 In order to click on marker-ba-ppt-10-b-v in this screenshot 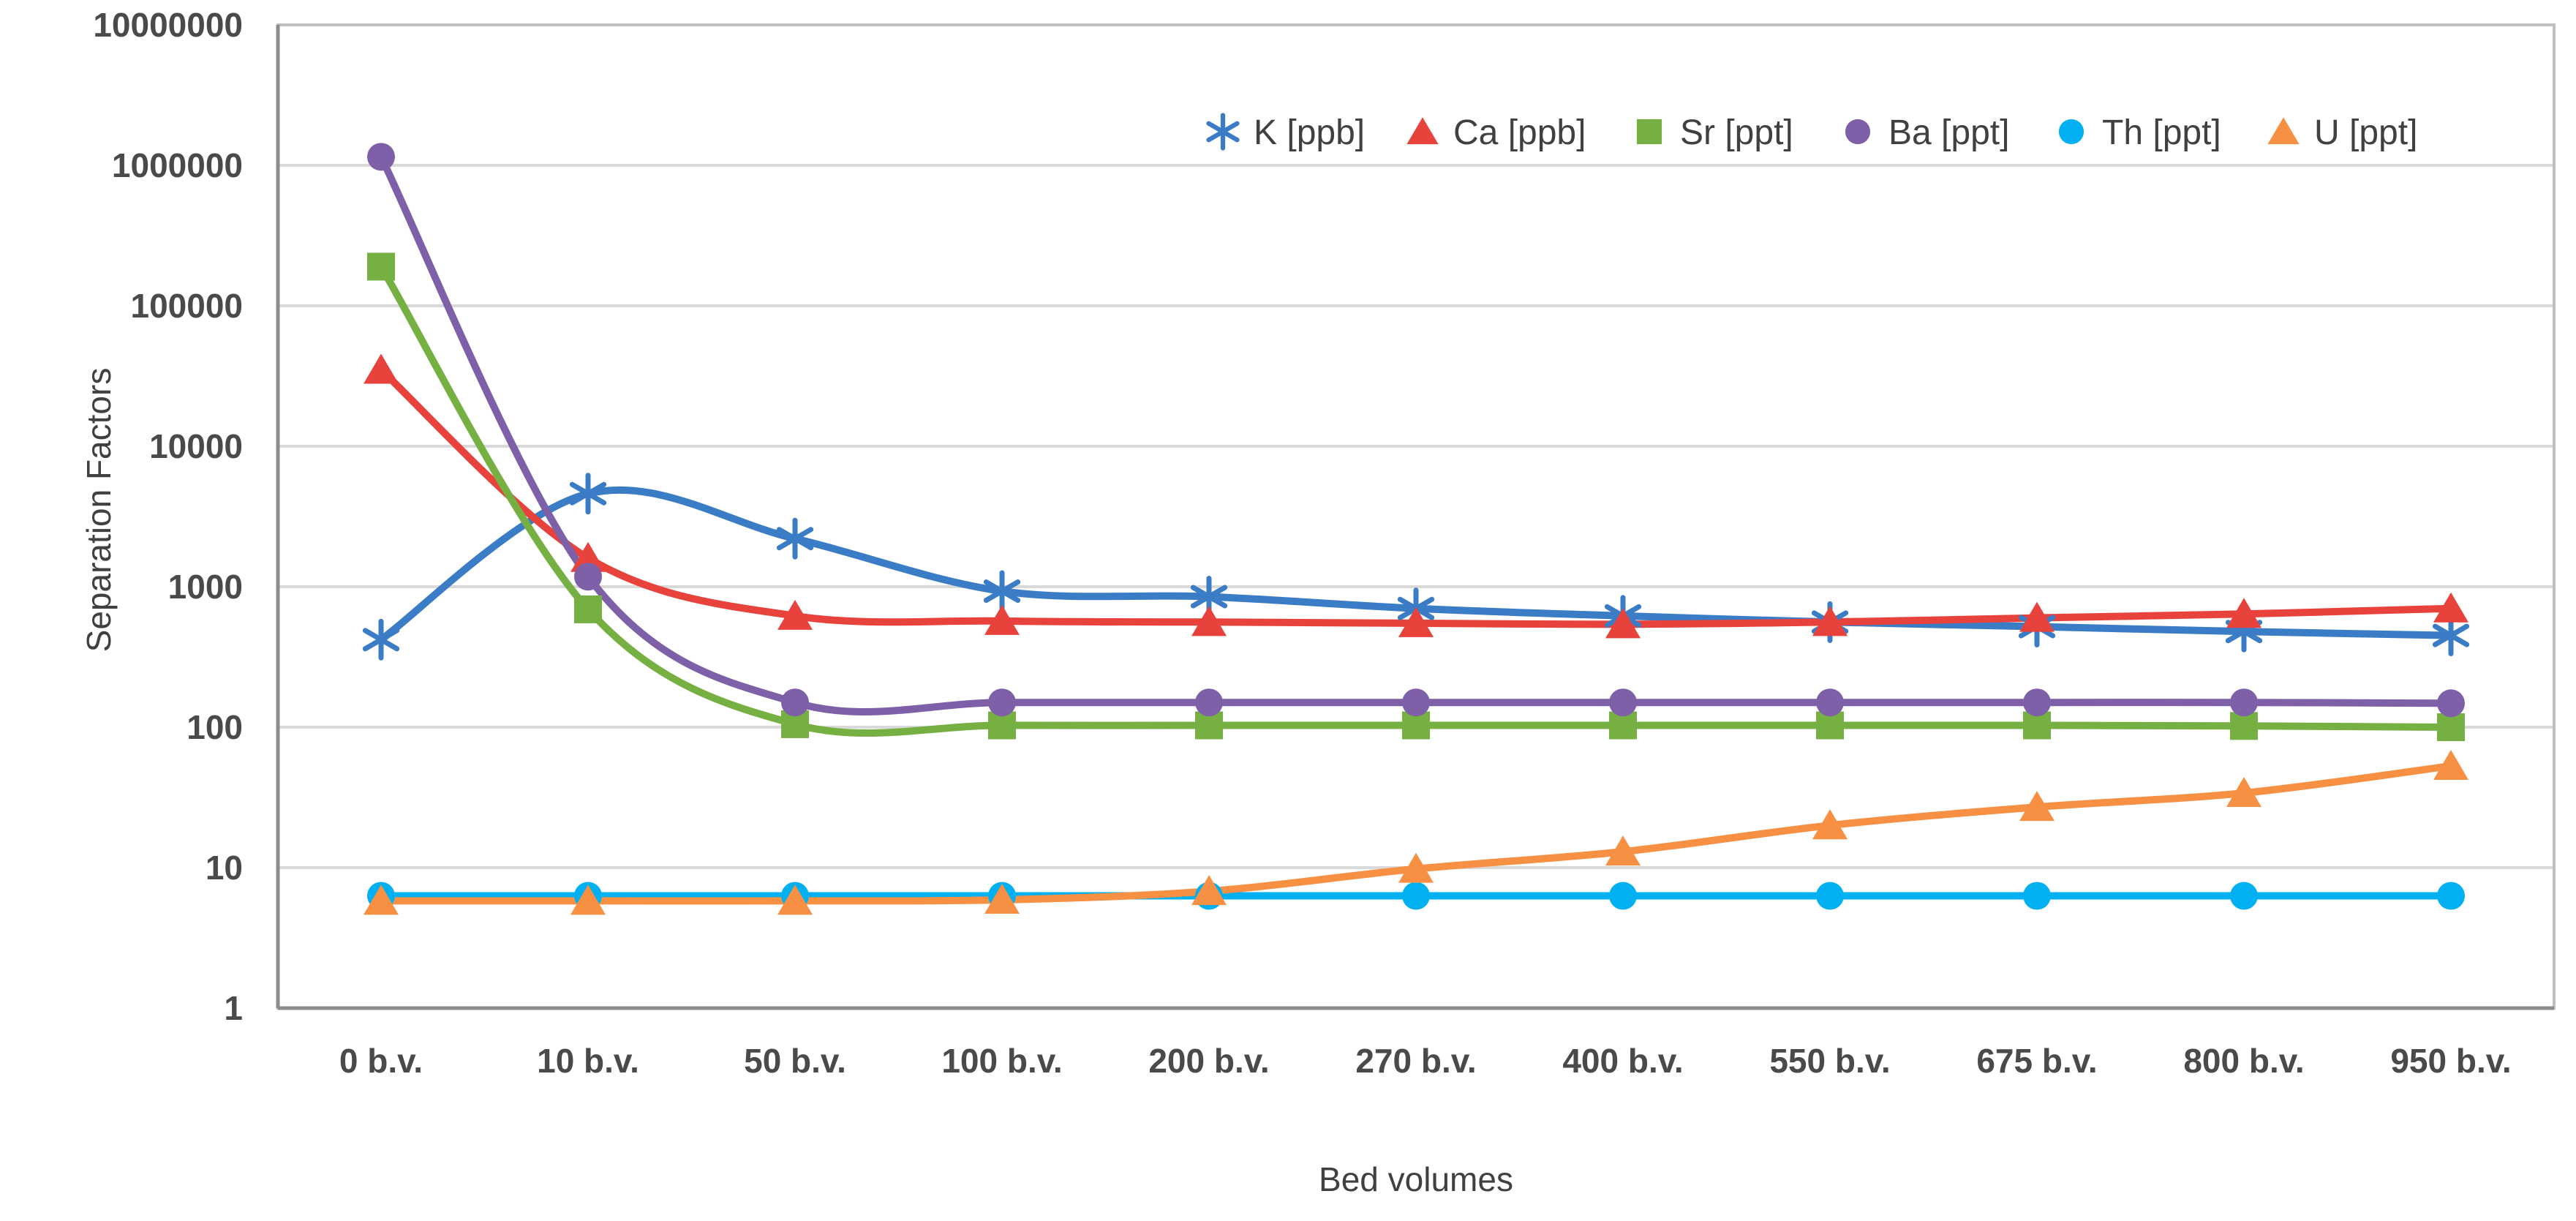, I will do `click(588, 577)`.